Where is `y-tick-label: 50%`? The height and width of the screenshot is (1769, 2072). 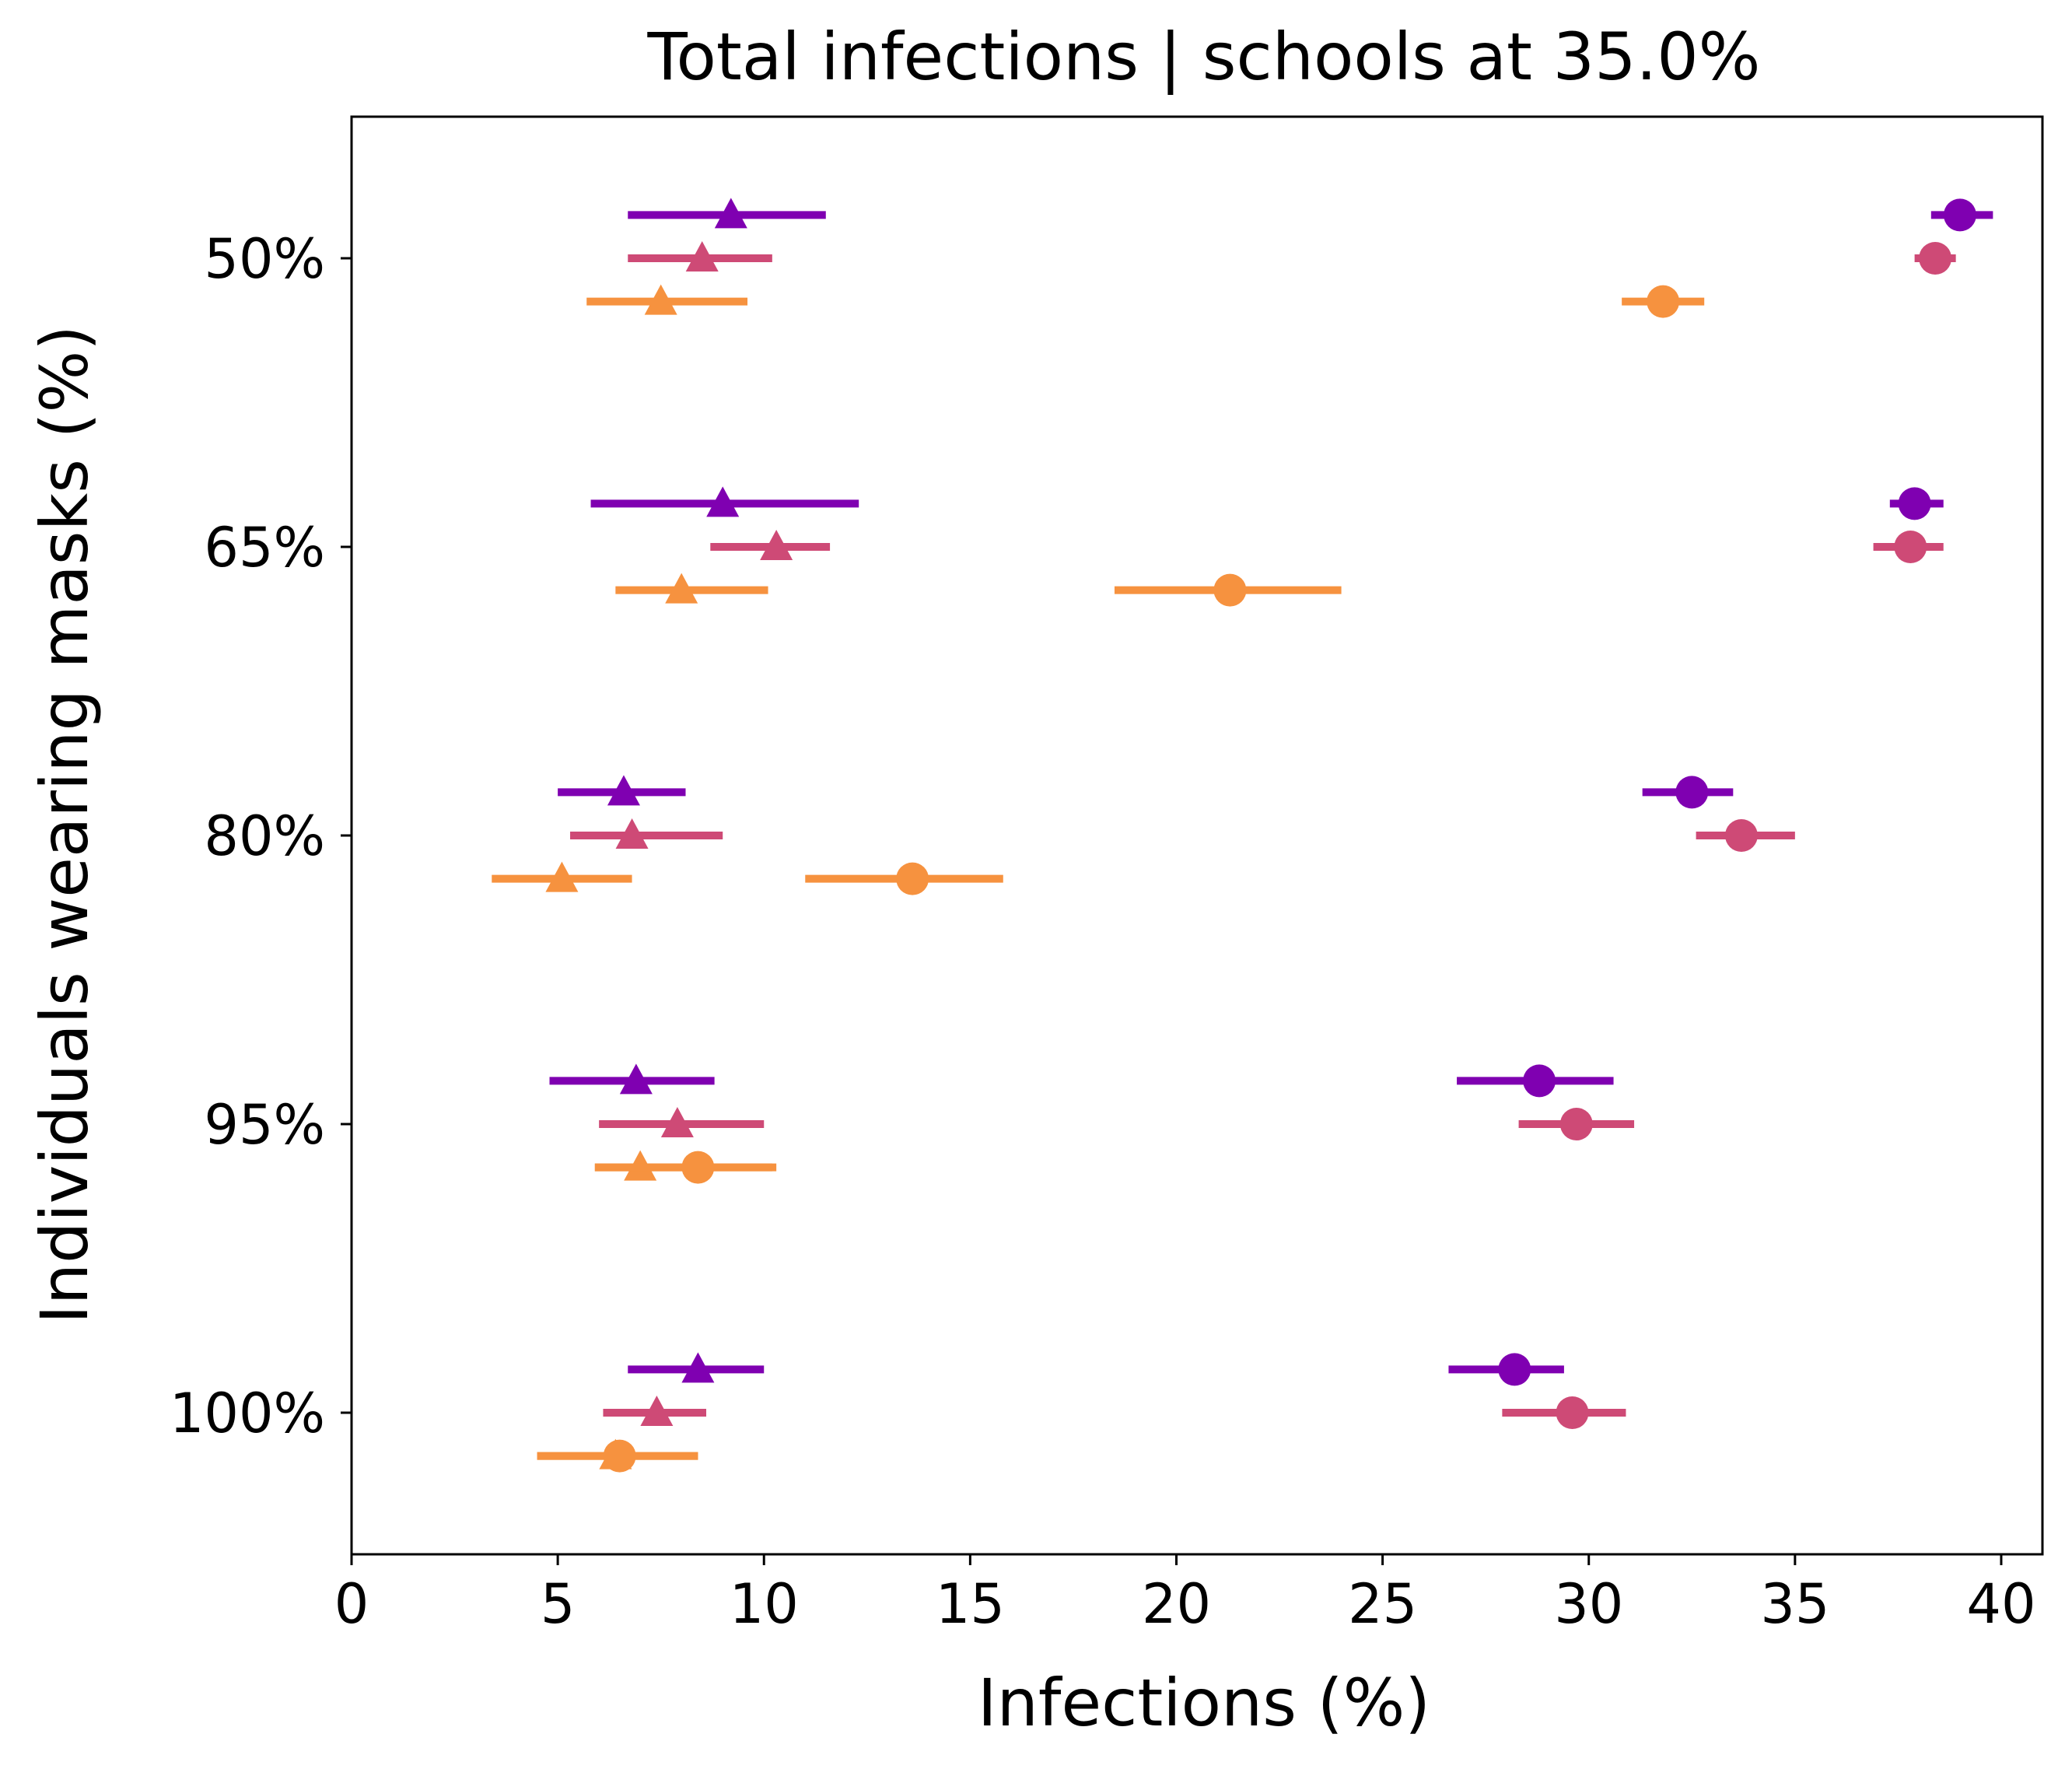
y-tick-label: 50% is located at coordinates (265, 259).